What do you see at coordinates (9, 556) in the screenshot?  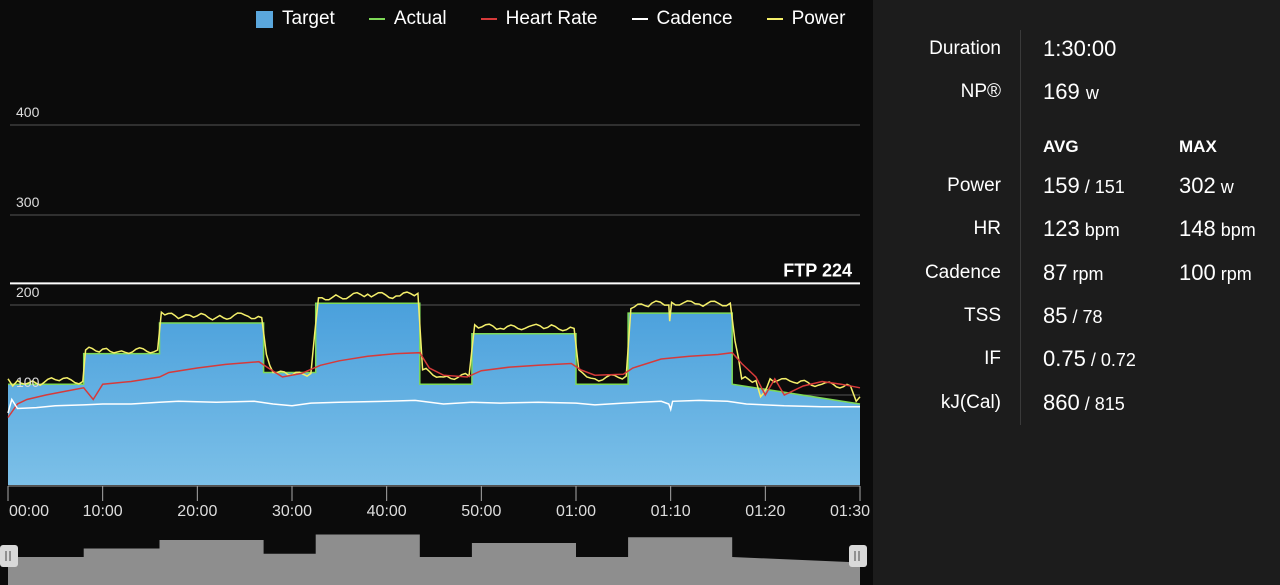 I see `overview-handle-left` at bounding box center [9, 556].